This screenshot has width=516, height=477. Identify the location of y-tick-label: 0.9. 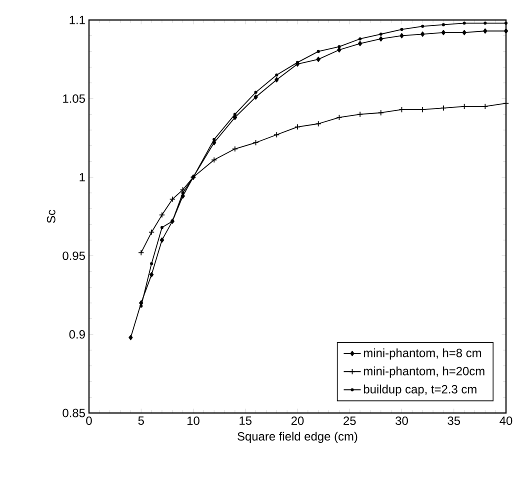
(77, 334).